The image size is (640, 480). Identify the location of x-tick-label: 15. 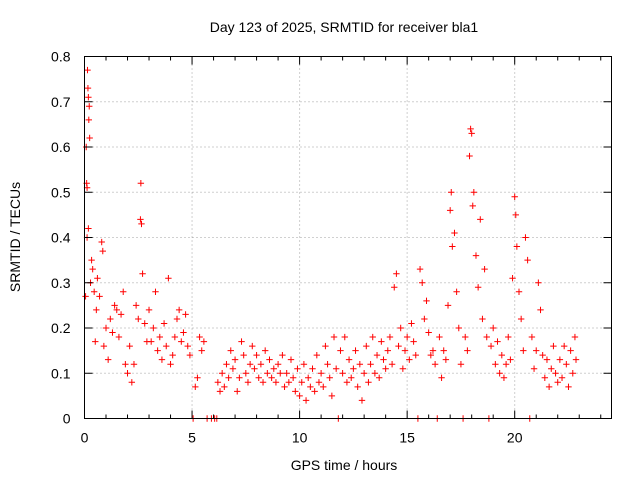
(407, 438).